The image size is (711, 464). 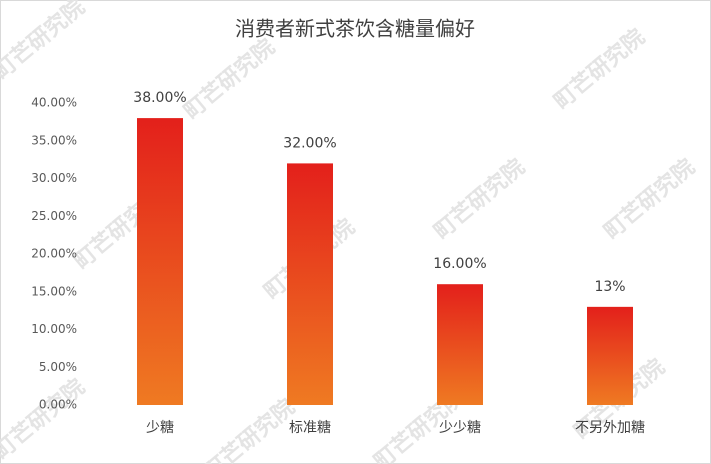 What do you see at coordinates (160, 428) in the screenshot?
I see `x-tick-label: 少糖` at bounding box center [160, 428].